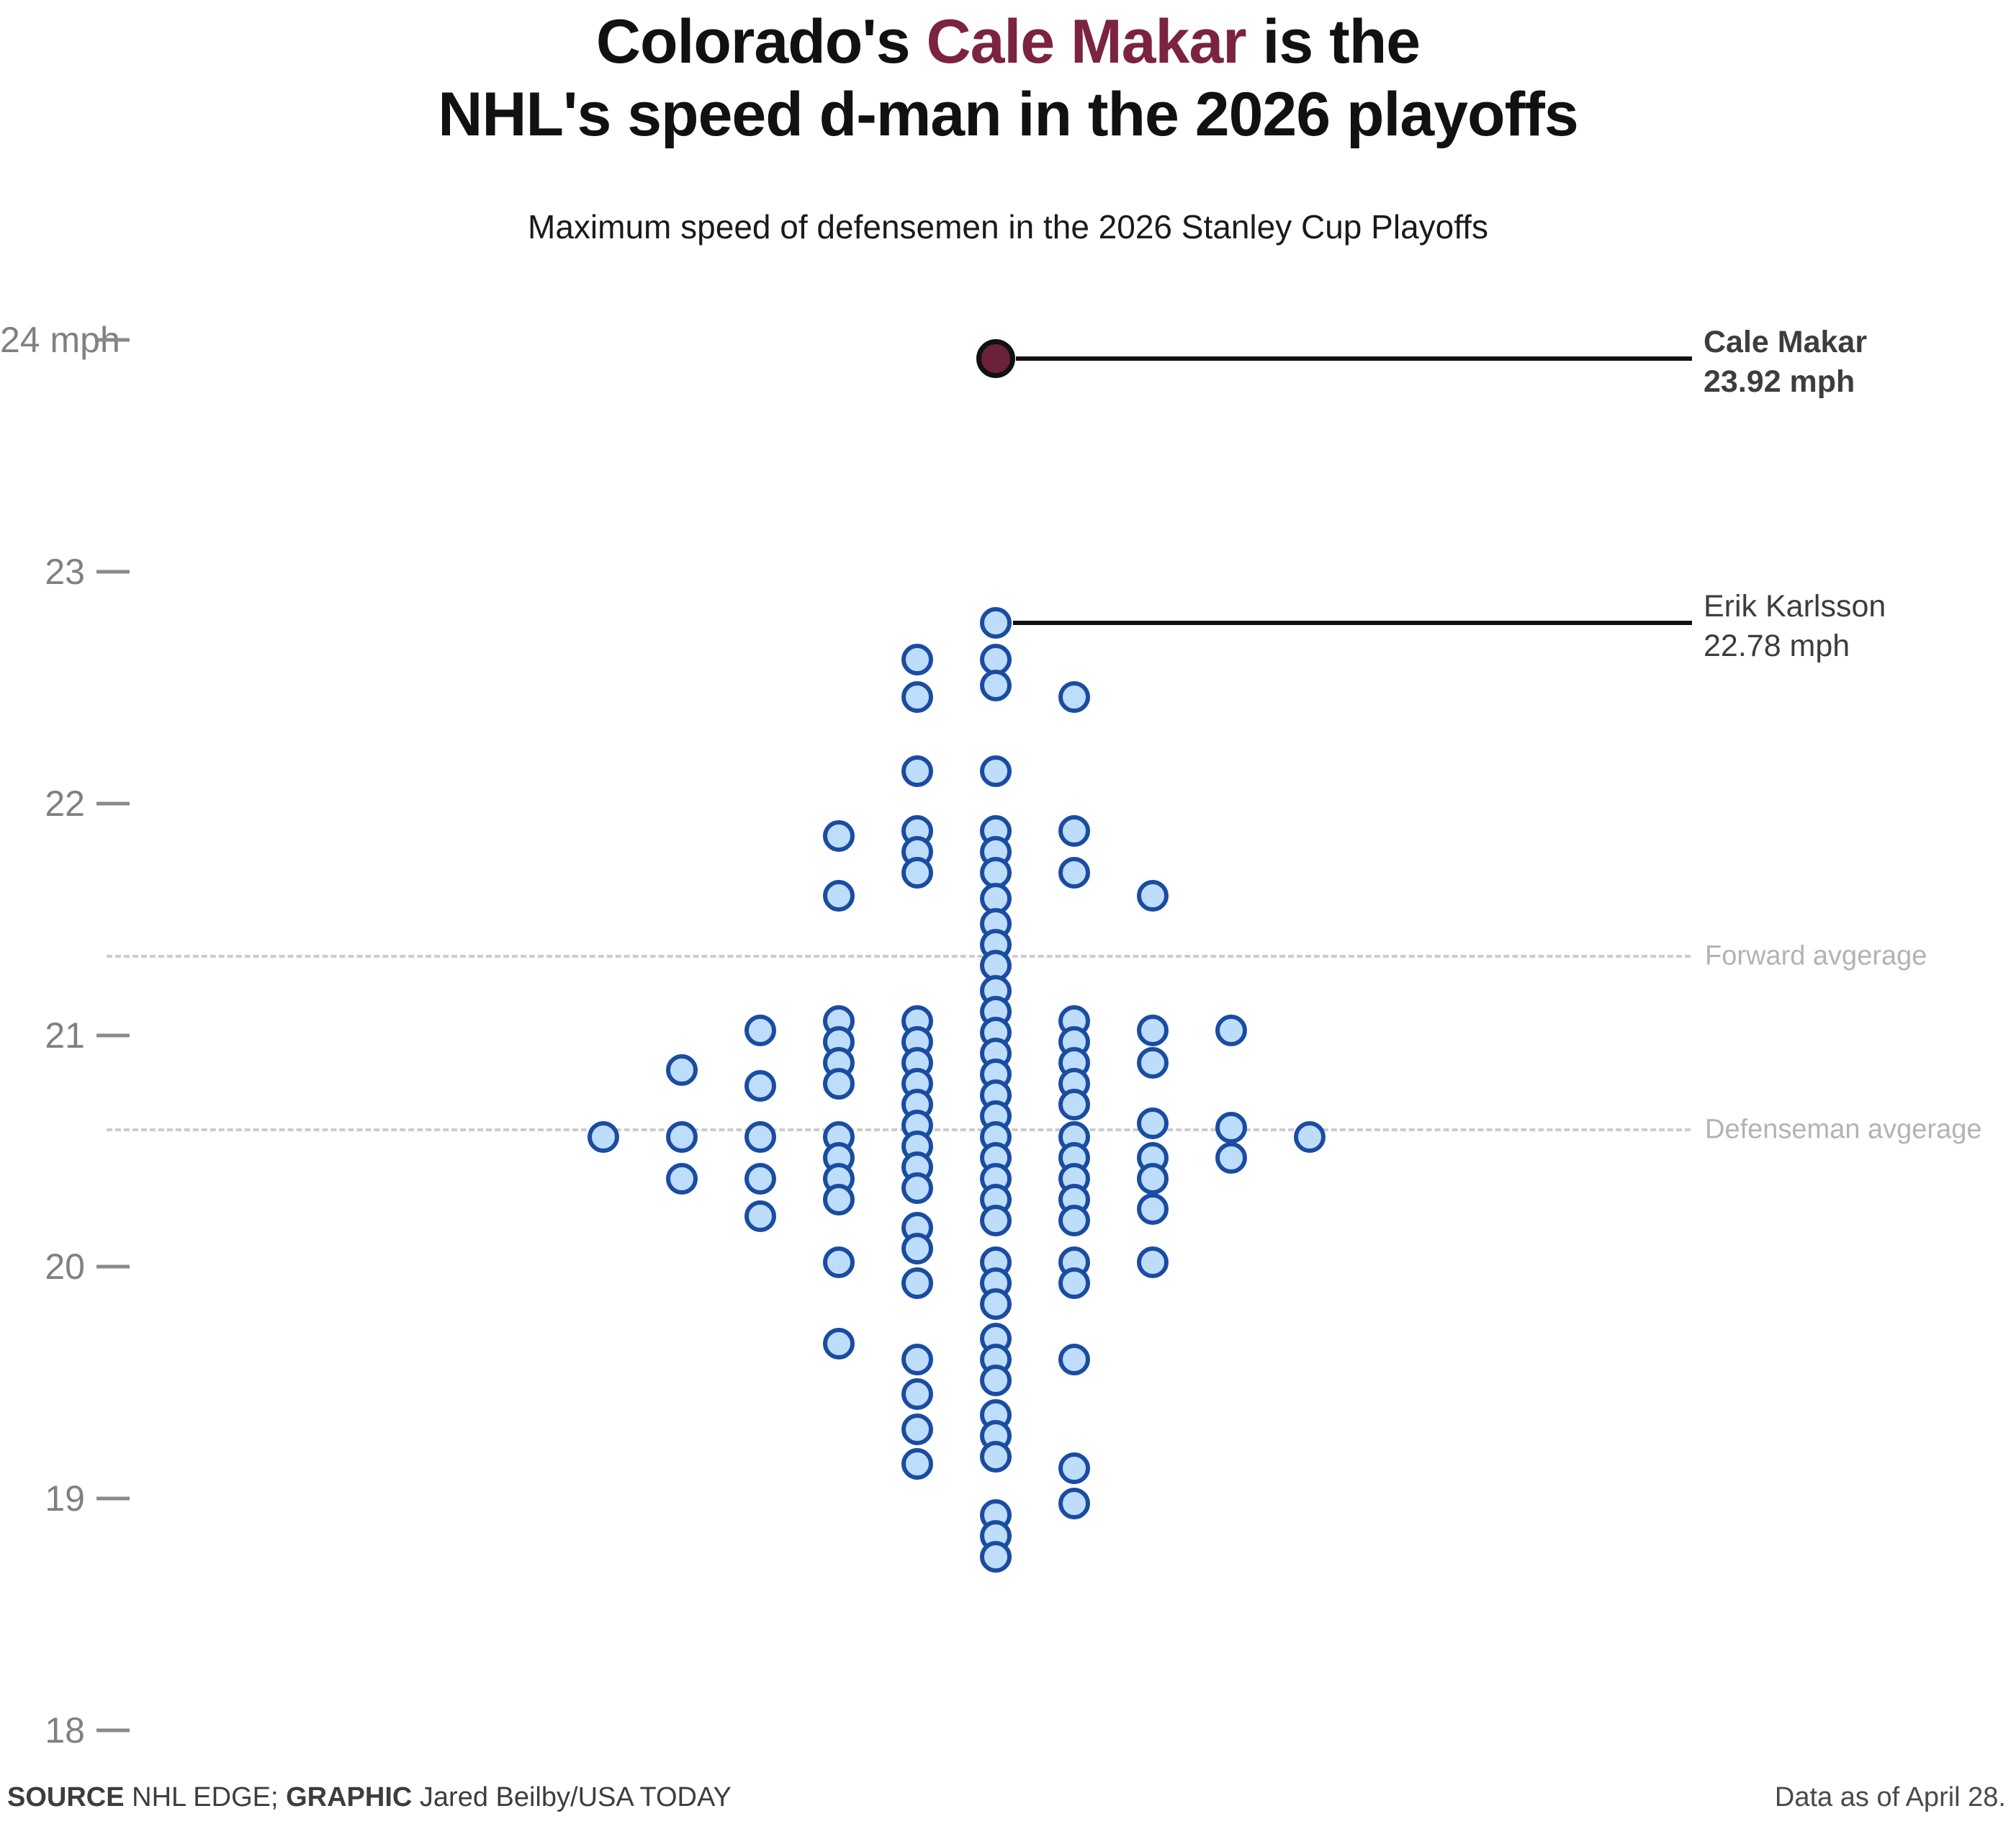  Describe the element at coordinates (1843, 1129) in the screenshot. I see `reference-line-label: Defenseman avgerage` at that location.